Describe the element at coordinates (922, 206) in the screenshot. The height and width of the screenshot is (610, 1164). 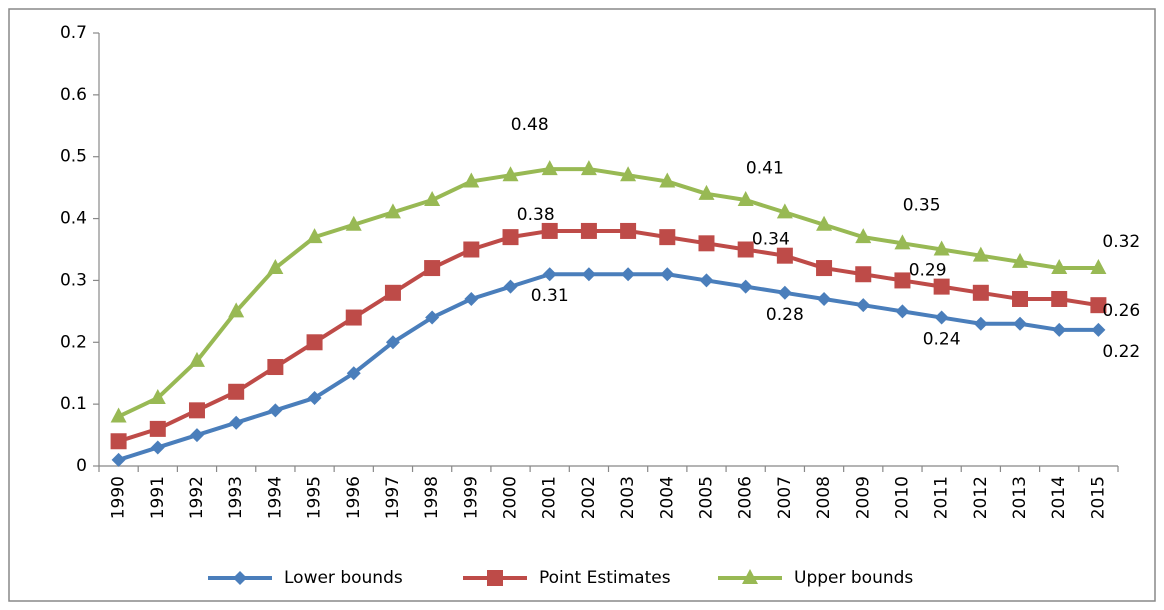
I see `data-label: 0.35` at that location.